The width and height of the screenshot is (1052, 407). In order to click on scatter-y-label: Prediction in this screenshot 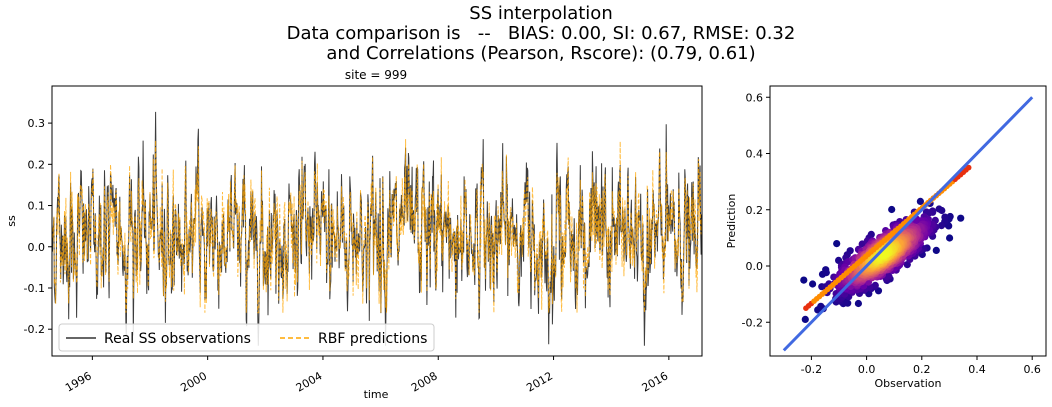, I will do `click(731, 221)`.